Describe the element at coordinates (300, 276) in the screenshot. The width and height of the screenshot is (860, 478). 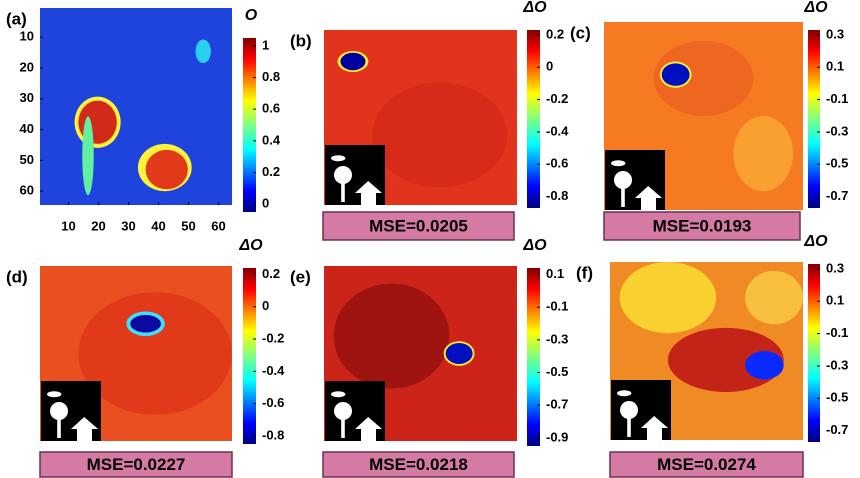
I see `panel-label: (e)` at that location.